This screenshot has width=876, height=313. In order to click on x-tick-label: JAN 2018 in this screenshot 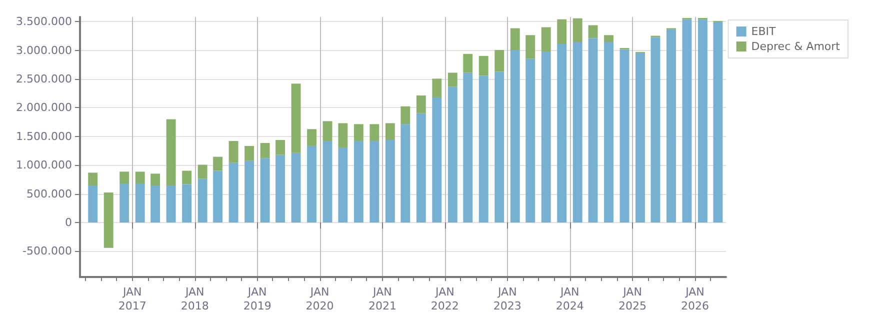, I will do `click(194, 299)`.